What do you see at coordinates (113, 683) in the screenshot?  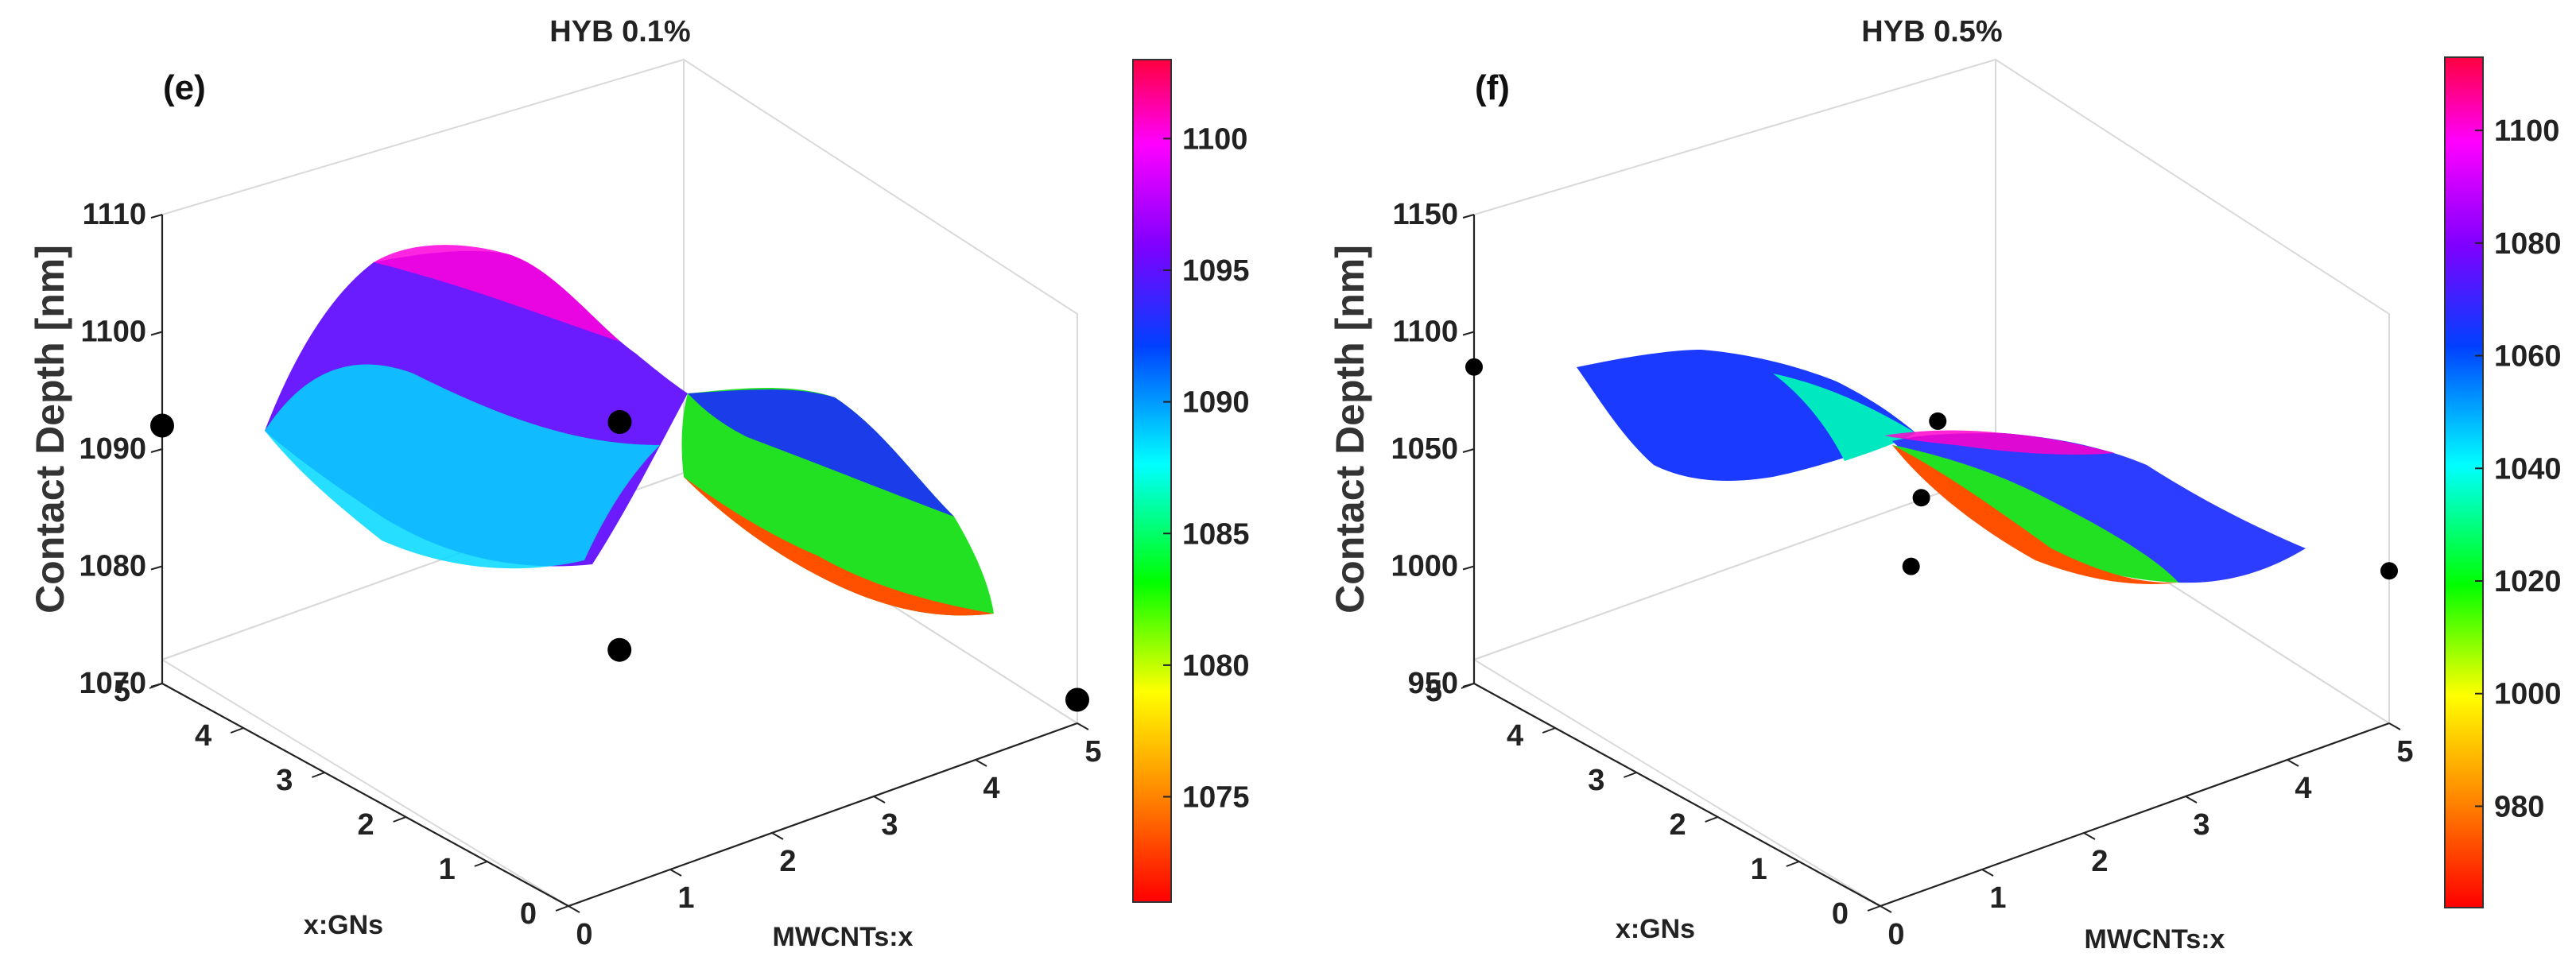 I see `z-tick-label: 1070` at bounding box center [113, 683].